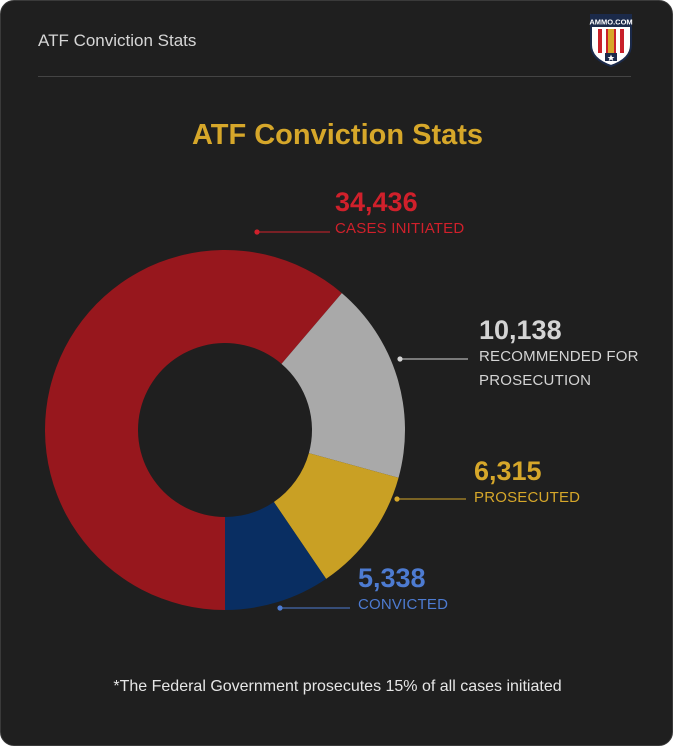 The width and height of the screenshot is (673, 746). What do you see at coordinates (520, 330) in the screenshot?
I see `data-label-value: 10,138` at bounding box center [520, 330].